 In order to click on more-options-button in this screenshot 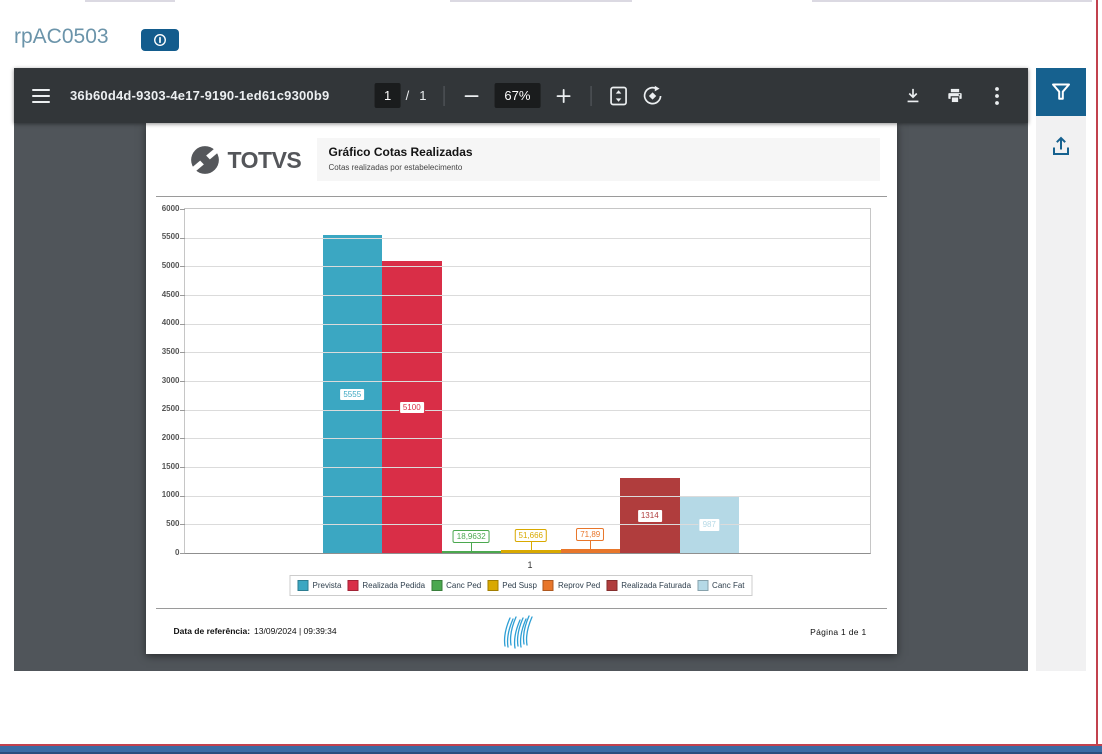, I will do `click(997, 96)`.